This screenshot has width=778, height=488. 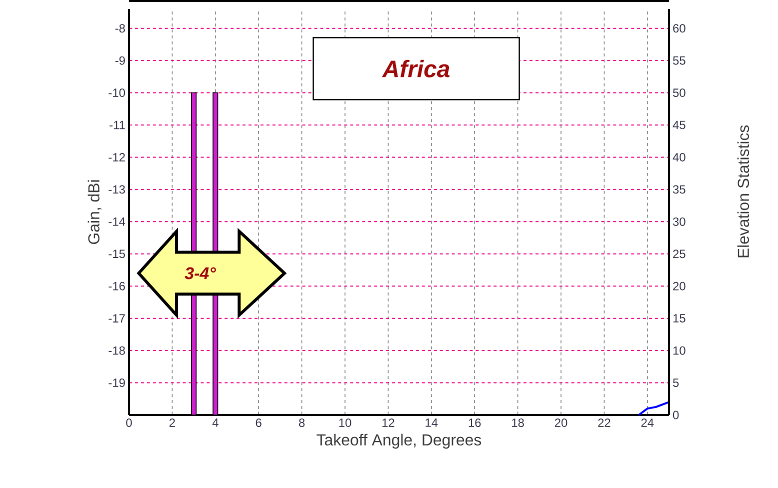 What do you see at coordinates (215, 422) in the screenshot?
I see `x-tick-label: 4` at bounding box center [215, 422].